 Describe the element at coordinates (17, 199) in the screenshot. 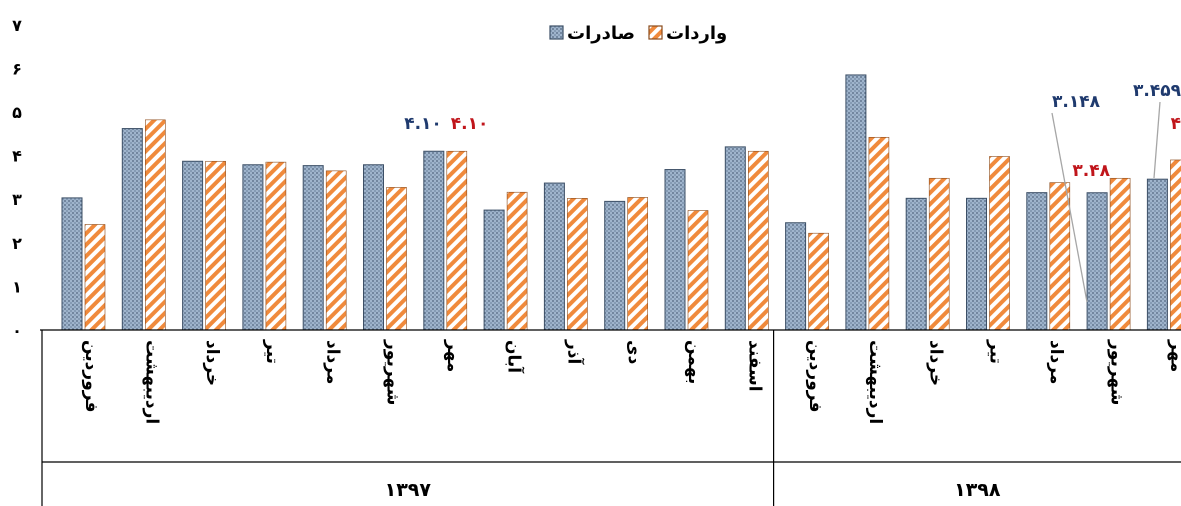

I see `y-tick-label: ۳` at that location.